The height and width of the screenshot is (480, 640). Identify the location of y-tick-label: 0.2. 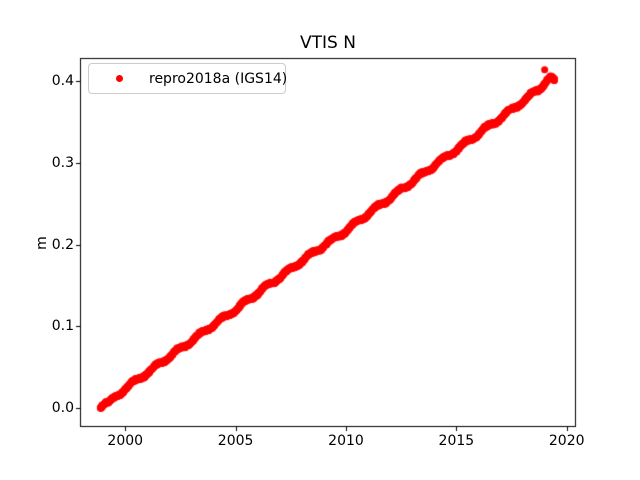
(62, 244).